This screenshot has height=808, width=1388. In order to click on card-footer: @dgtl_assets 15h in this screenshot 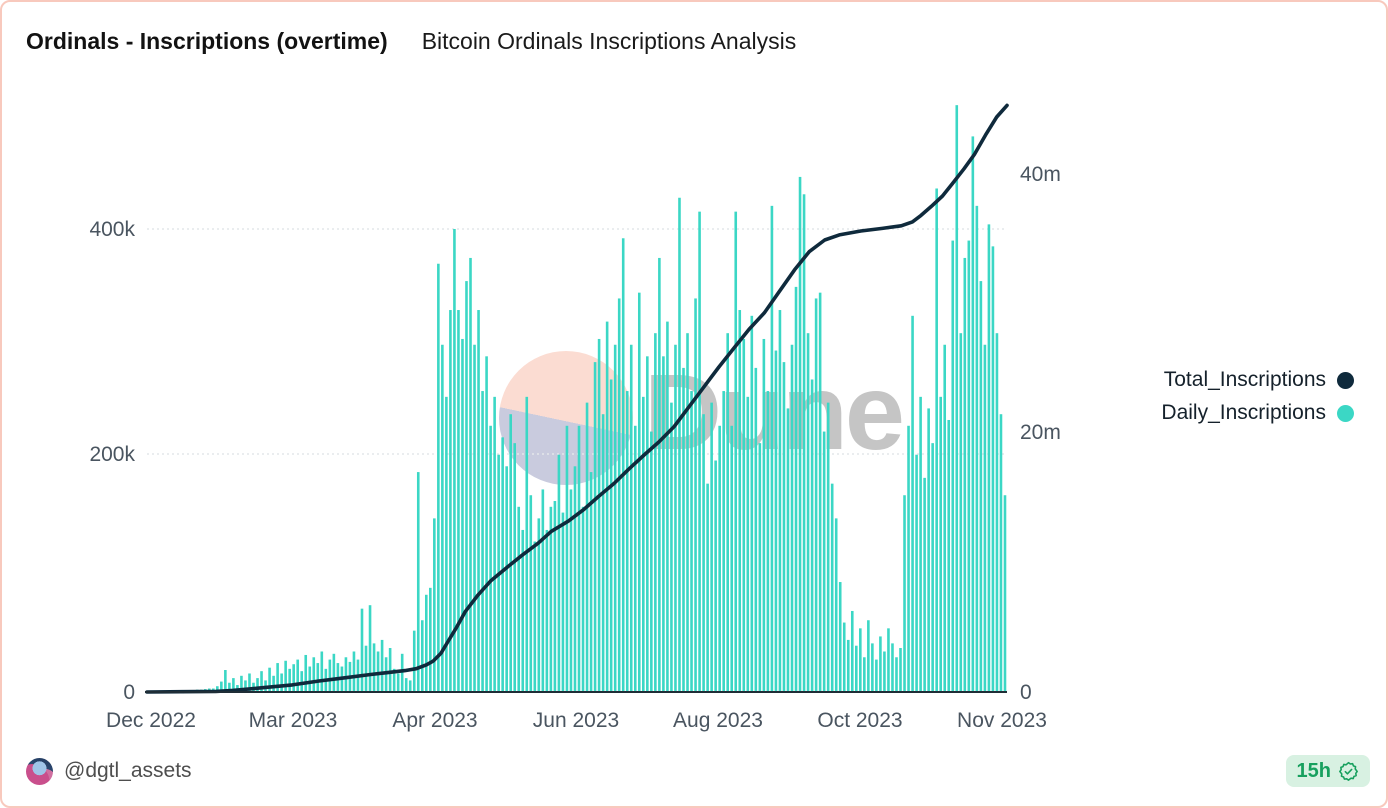, I will do `click(698, 771)`.